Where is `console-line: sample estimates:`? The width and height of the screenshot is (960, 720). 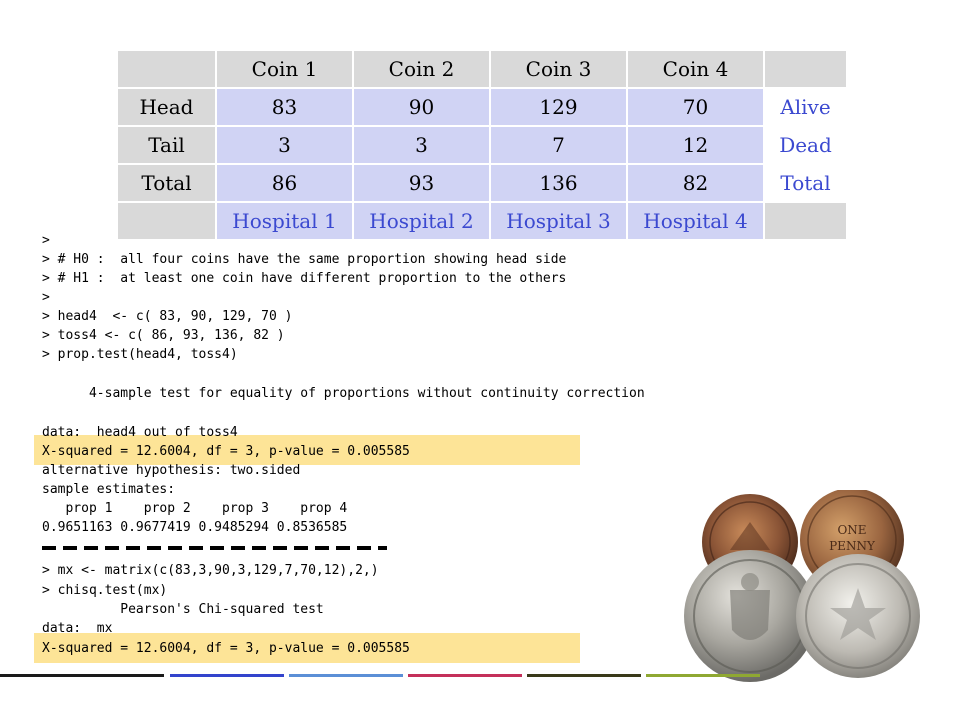 console-line: sample estimates: is located at coordinates (109, 489).